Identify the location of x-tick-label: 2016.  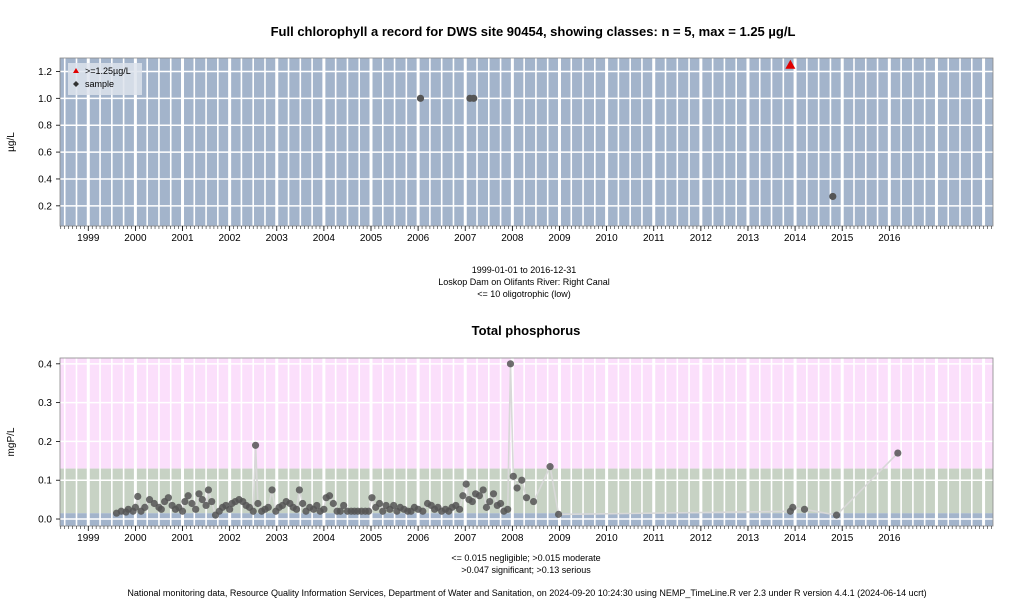
(889, 538).